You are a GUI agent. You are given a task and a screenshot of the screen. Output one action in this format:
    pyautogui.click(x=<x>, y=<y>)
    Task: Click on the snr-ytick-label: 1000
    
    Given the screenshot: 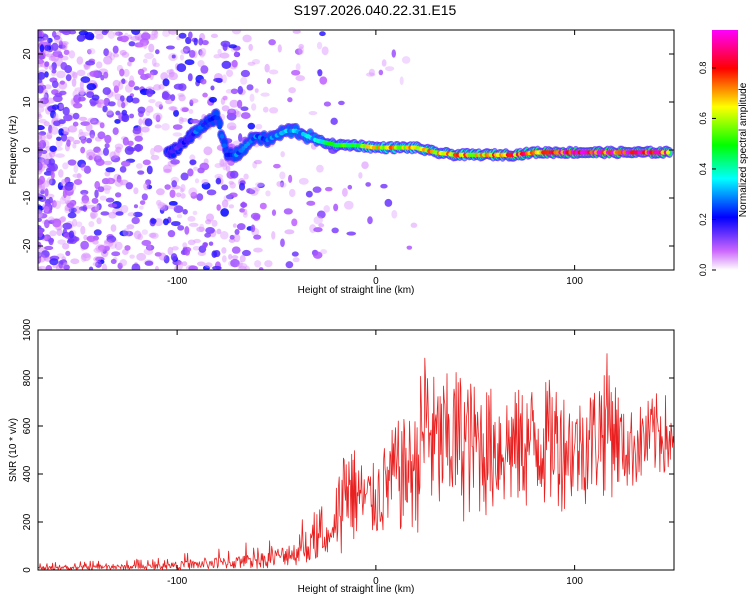 What is the action you would take?
    pyautogui.click(x=27, y=329)
    